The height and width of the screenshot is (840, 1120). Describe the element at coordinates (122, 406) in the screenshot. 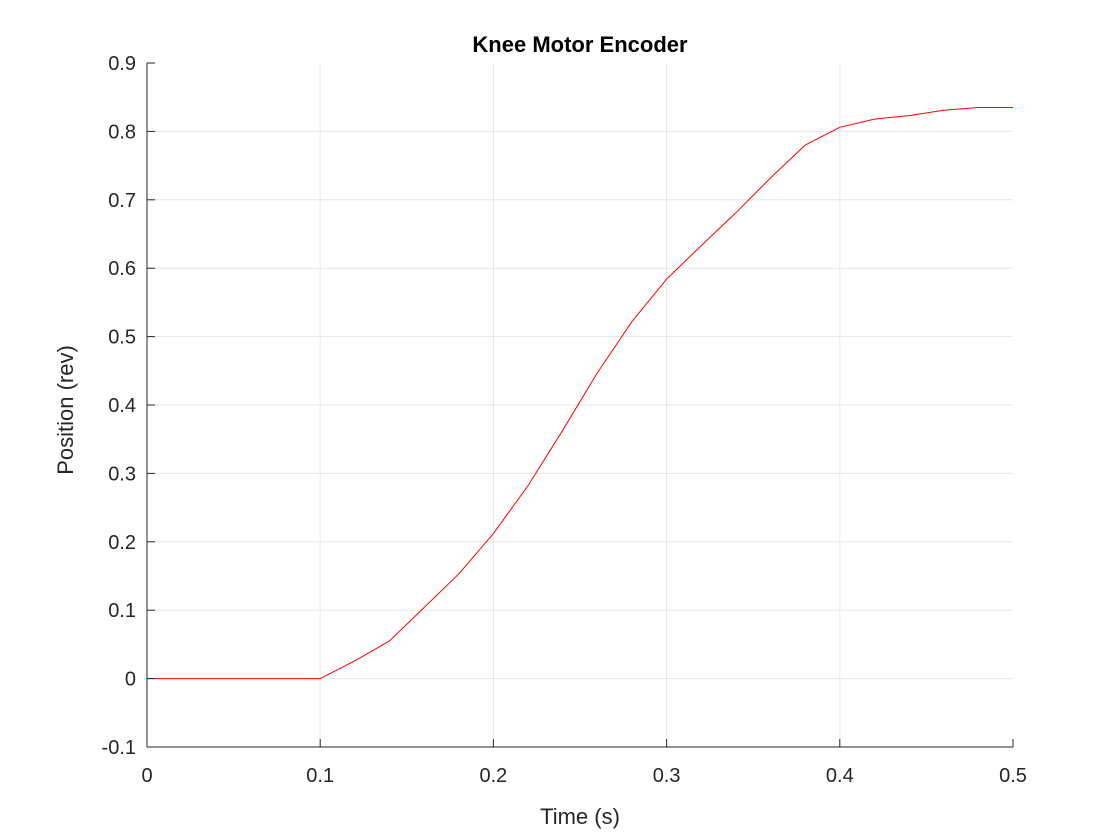

I see `y-tick-label: 0.4` at that location.